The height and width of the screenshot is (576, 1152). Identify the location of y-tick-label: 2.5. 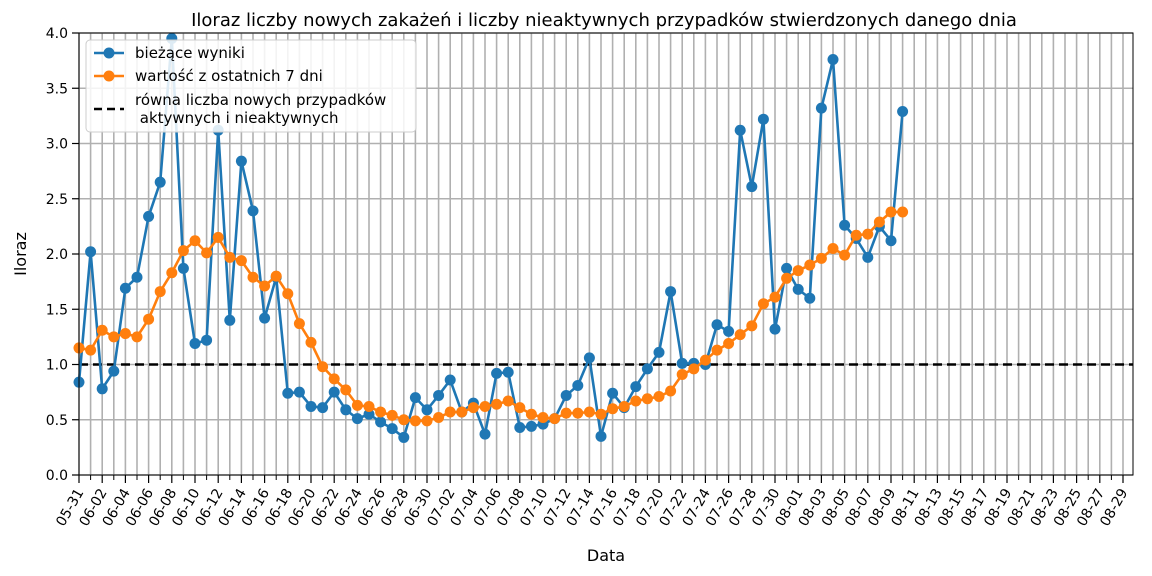
(57, 200).